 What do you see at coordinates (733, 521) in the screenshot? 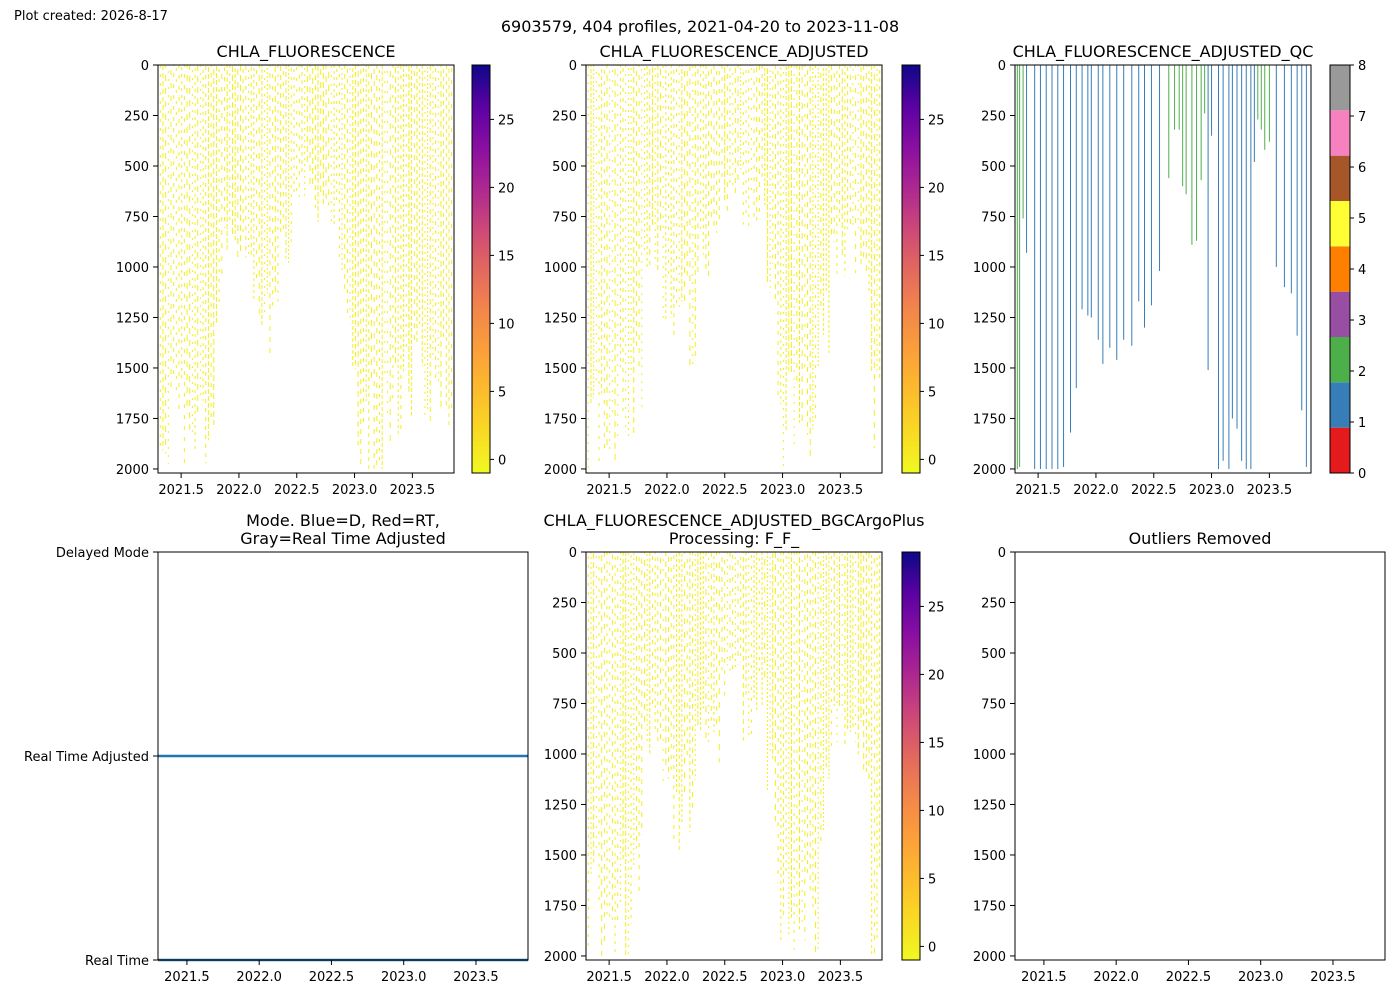
I see `panel-title: CHLA_FLUORESCENCE_ADJUSTED_BGCArgoPlus` at bounding box center [733, 521].